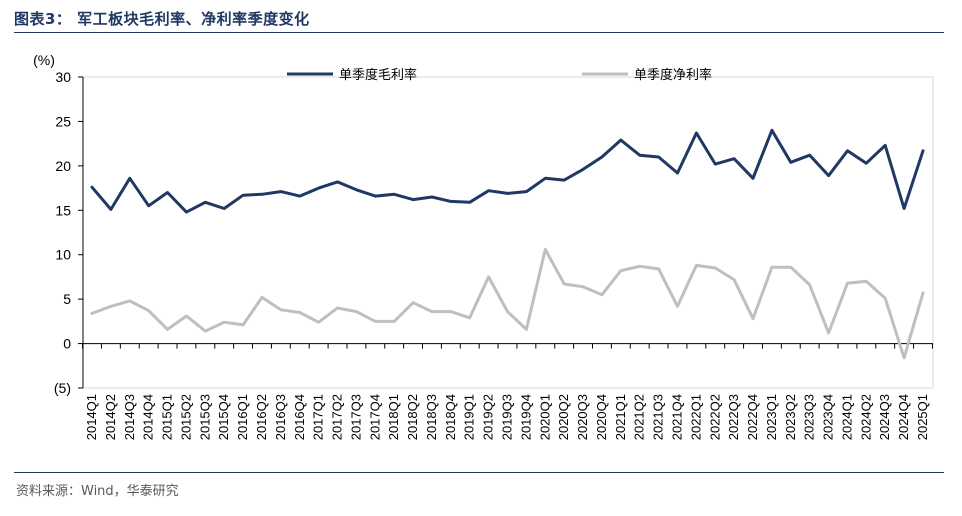 The image size is (962, 516). What do you see at coordinates (91, 417) in the screenshot?
I see `x-tick-label: 2014Q1` at bounding box center [91, 417].